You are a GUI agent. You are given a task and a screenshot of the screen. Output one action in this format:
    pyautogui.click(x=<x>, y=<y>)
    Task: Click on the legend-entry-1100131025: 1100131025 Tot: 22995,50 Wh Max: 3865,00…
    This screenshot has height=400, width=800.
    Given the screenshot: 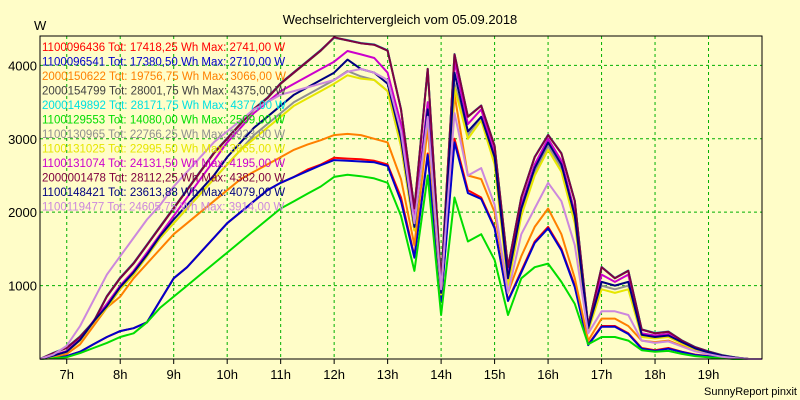 What is the action you would take?
    pyautogui.click(x=163, y=150)
    